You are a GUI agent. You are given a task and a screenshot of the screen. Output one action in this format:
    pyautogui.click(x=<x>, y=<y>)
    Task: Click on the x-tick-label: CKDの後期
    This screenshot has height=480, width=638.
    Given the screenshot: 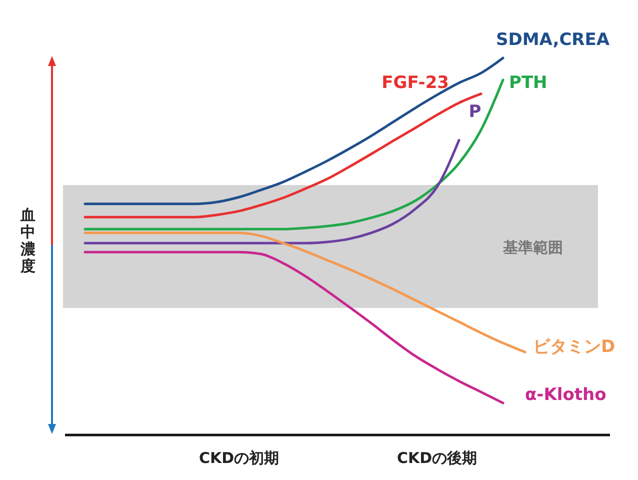 What is the action you would take?
    pyautogui.click(x=437, y=458)
    